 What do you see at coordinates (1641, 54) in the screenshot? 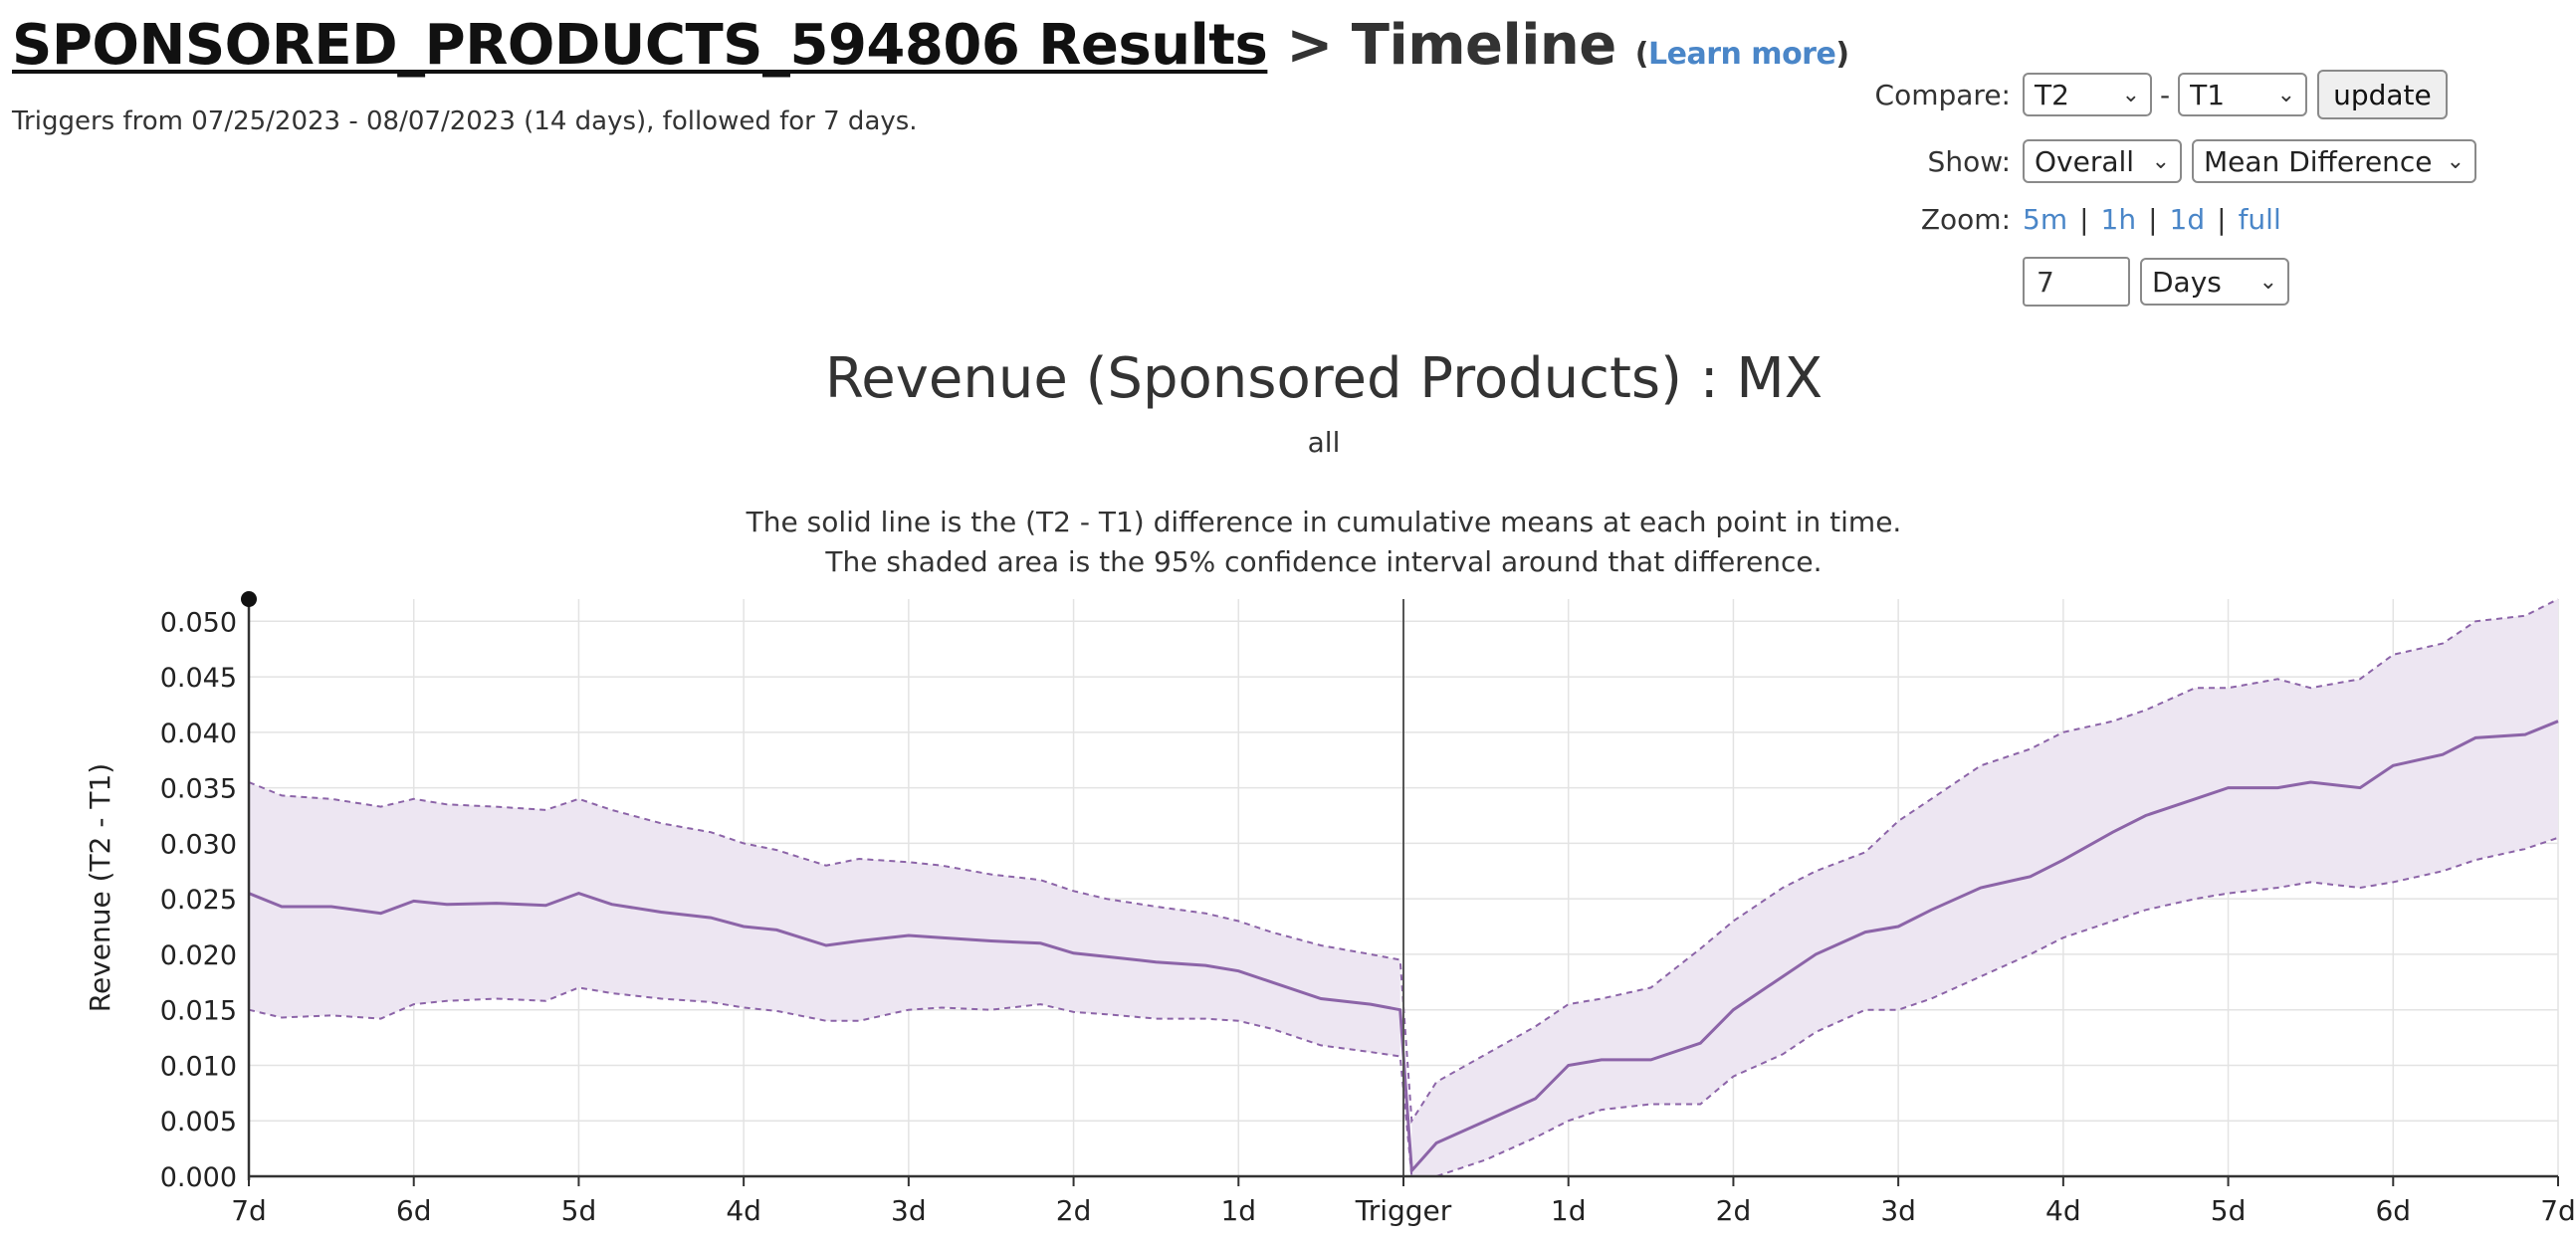
I see `learn-more-open-paren: (` at bounding box center [1641, 54].